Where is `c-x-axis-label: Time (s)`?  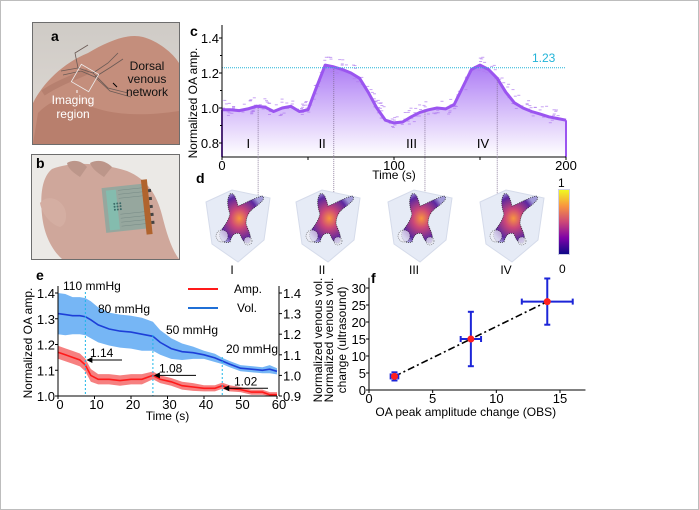
c-x-axis-label: Time (s) is located at coordinates (394, 175).